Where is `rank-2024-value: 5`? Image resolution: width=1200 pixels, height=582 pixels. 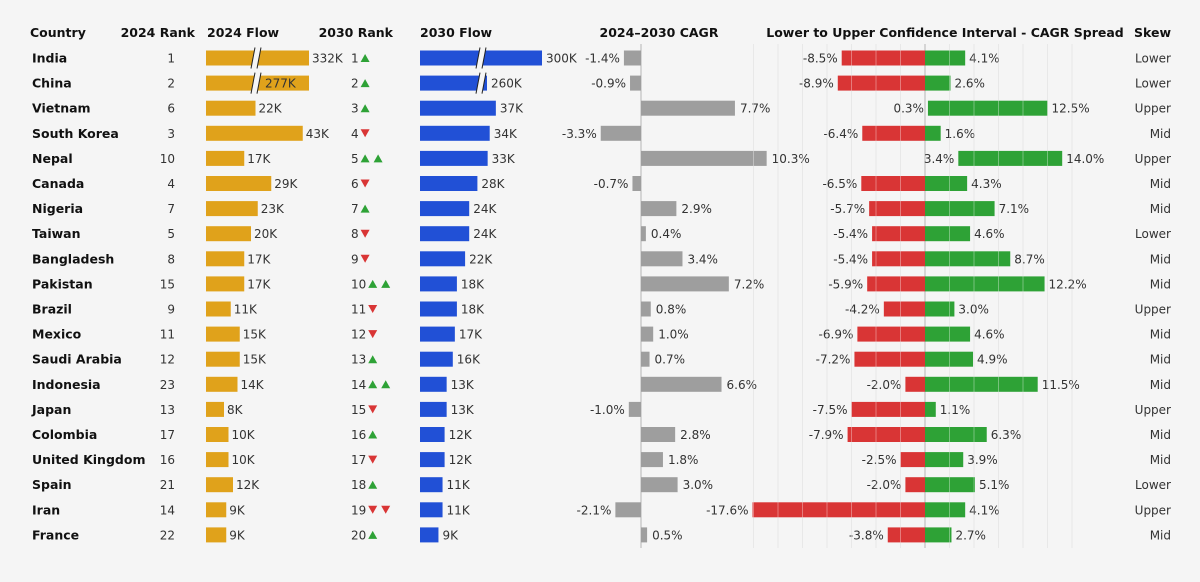
rank-2024-value: 5 is located at coordinates (171, 234).